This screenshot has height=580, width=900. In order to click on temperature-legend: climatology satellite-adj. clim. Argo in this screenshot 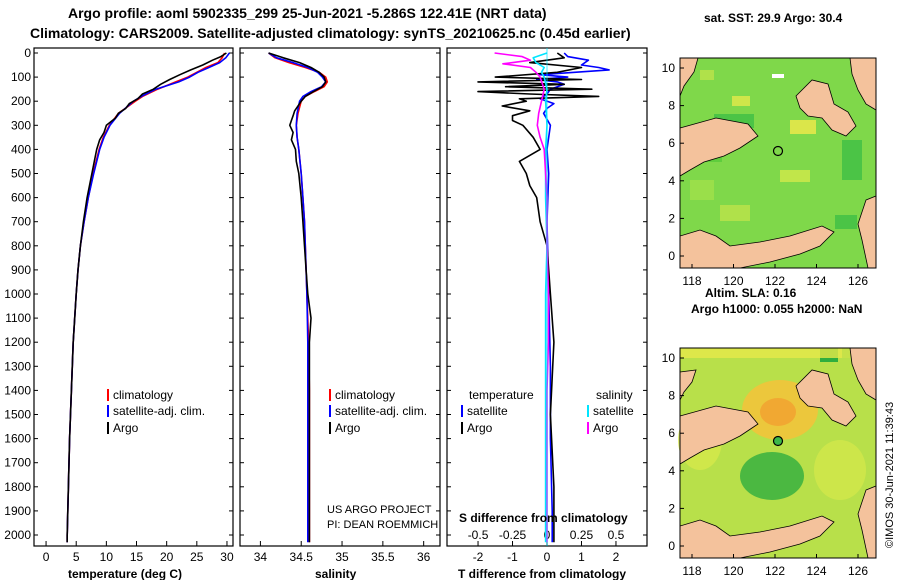, I will do `click(156, 411)`.